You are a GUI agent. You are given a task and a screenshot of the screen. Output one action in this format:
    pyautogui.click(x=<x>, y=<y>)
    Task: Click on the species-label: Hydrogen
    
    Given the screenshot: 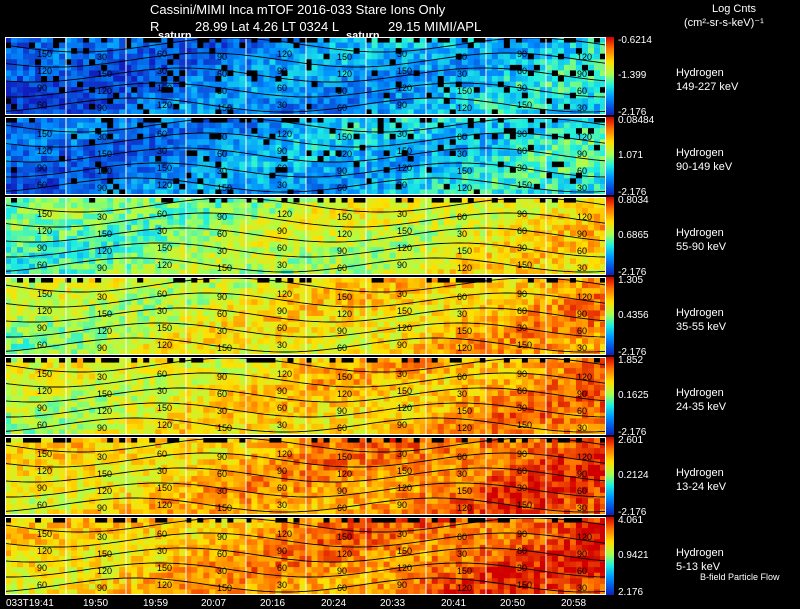 What is the action you would take?
    pyautogui.click(x=700, y=153)
    